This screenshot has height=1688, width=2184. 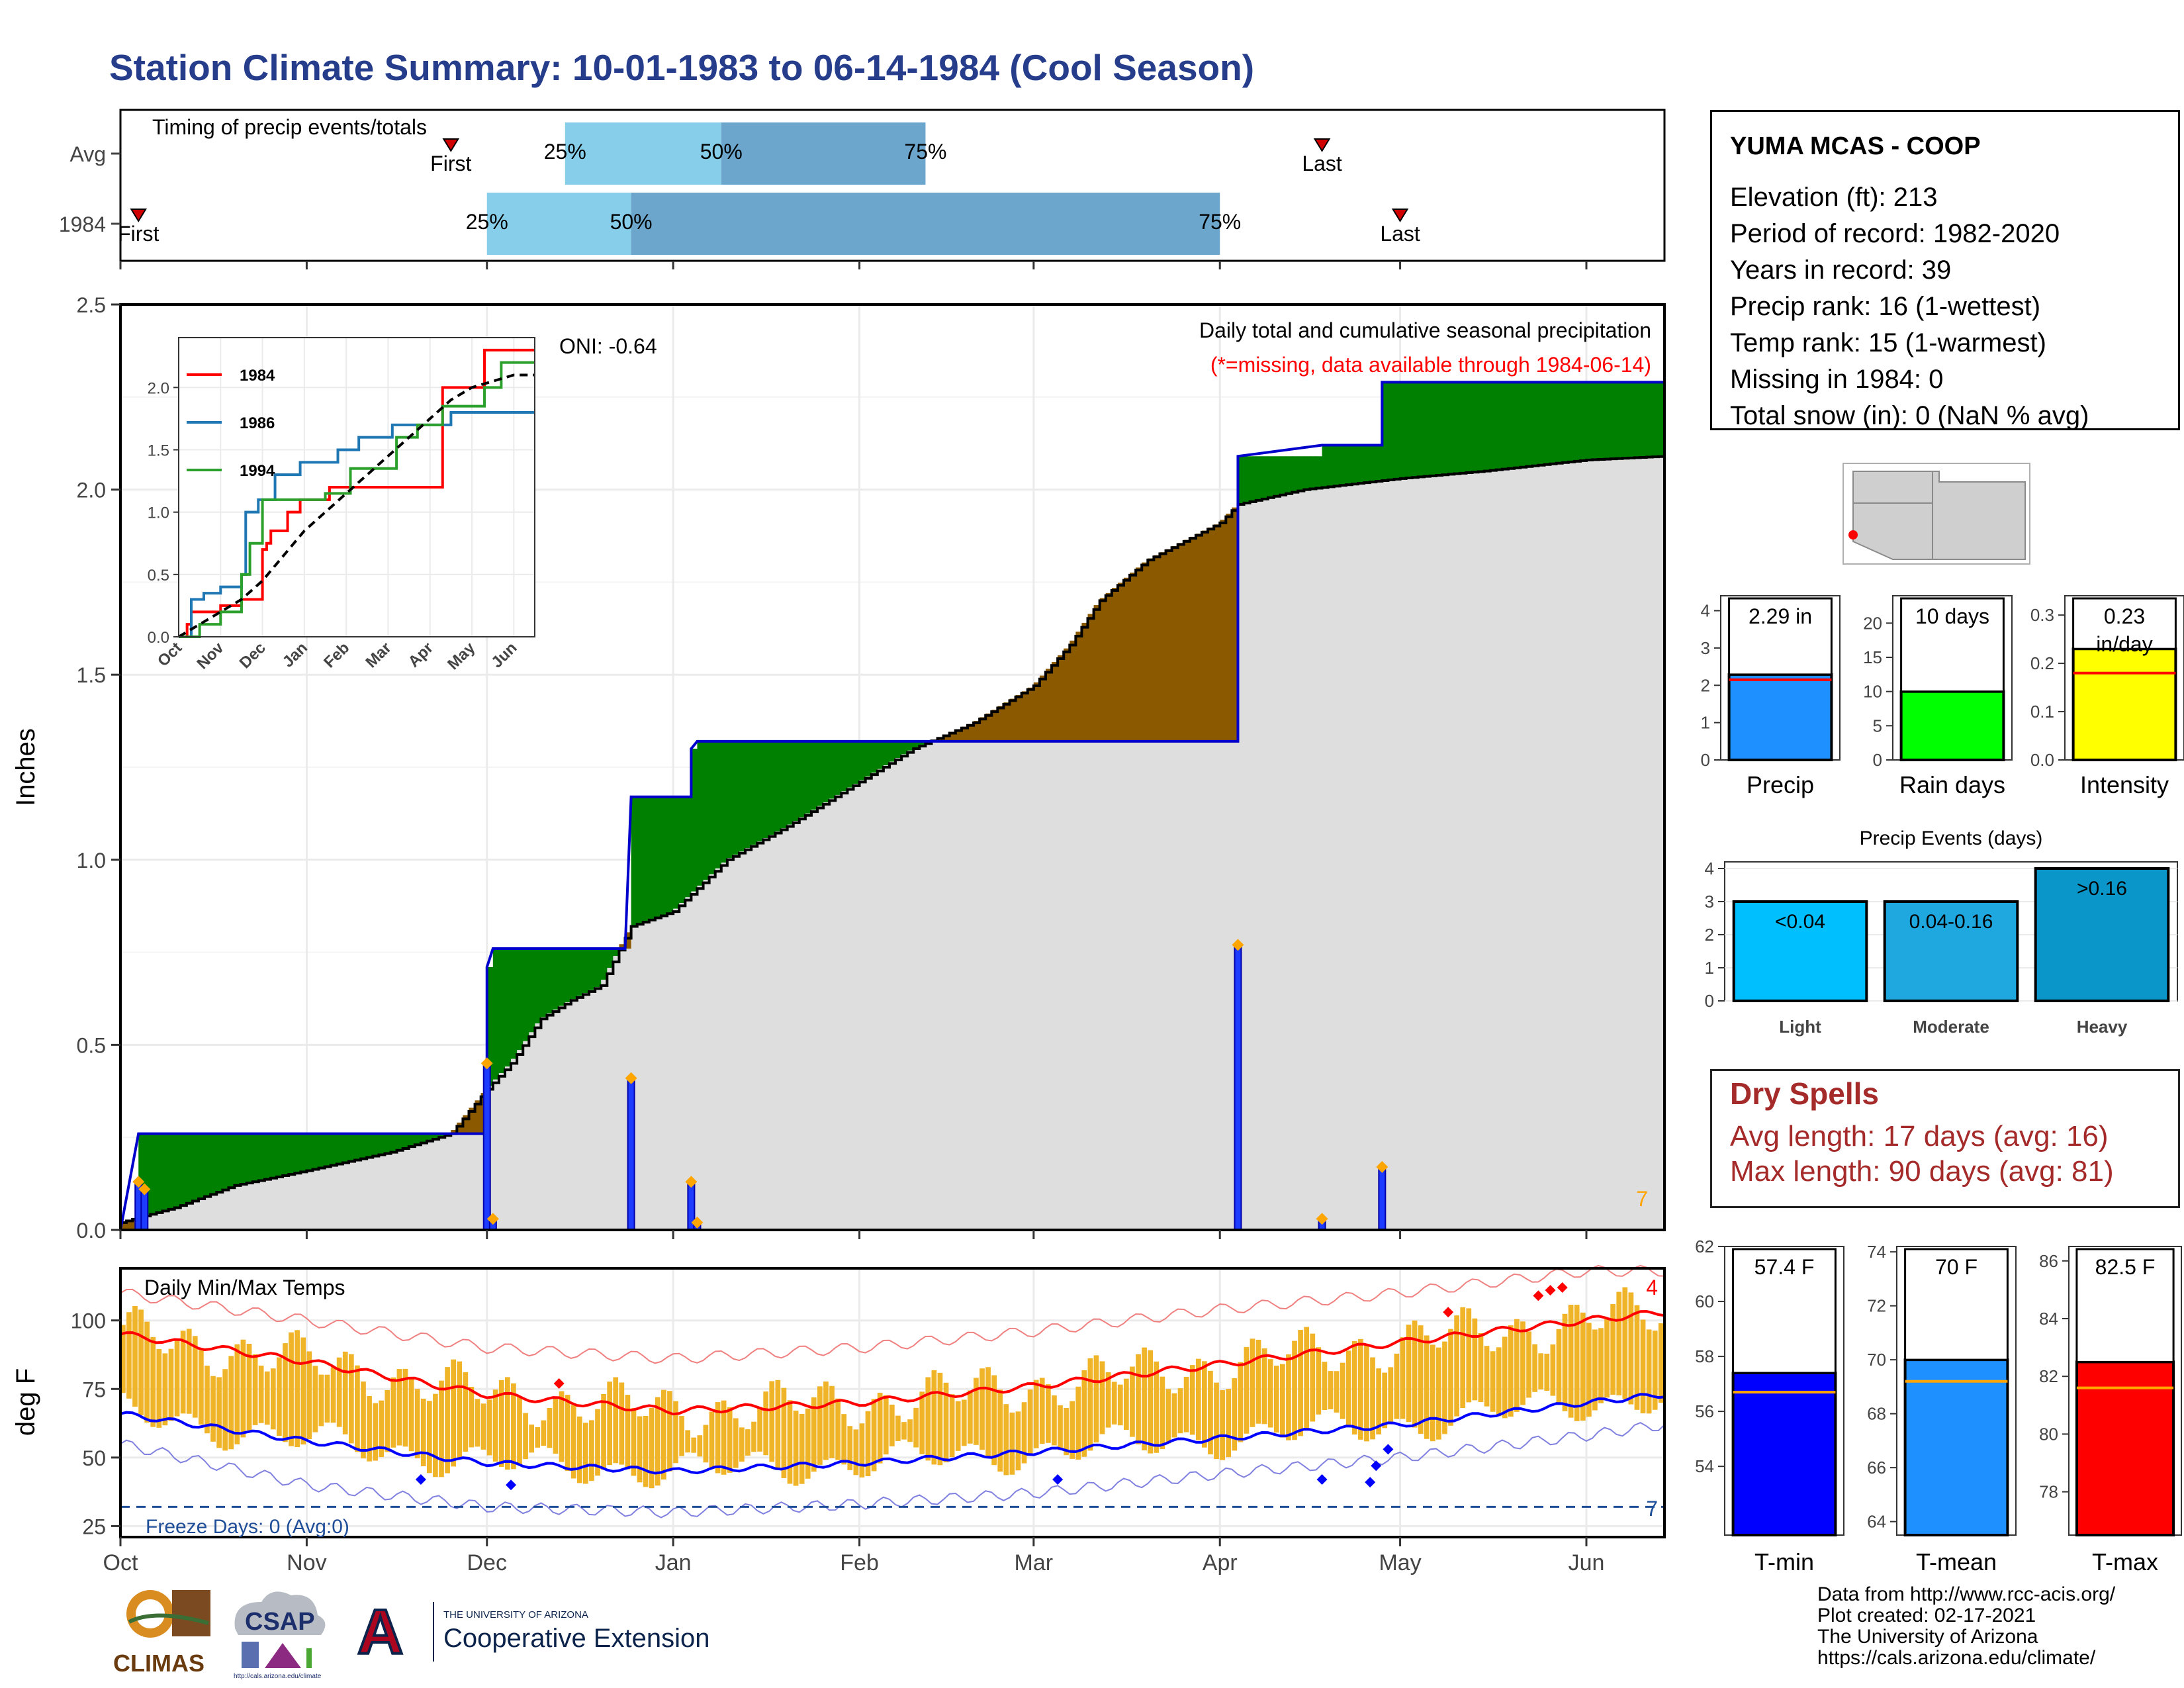 I want to click on temp-y-tick-label: 62, so click(x=1704, y=1246).